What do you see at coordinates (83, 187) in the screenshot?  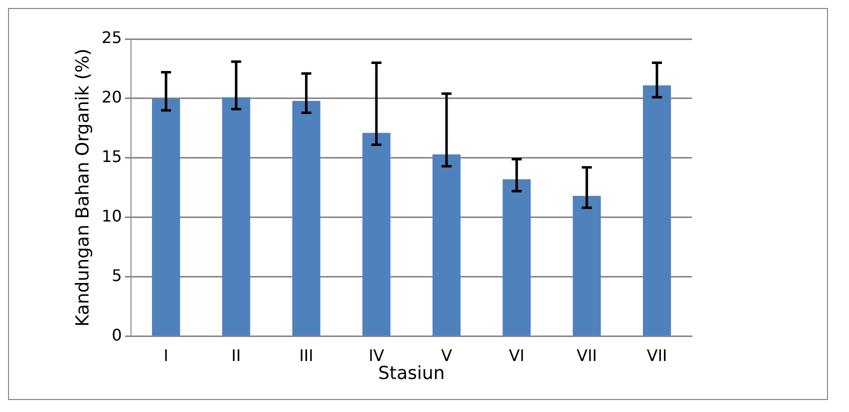 I see `y-axis-title: Kandungan Bahan Organik (%)` at bounding box center [83, 187].